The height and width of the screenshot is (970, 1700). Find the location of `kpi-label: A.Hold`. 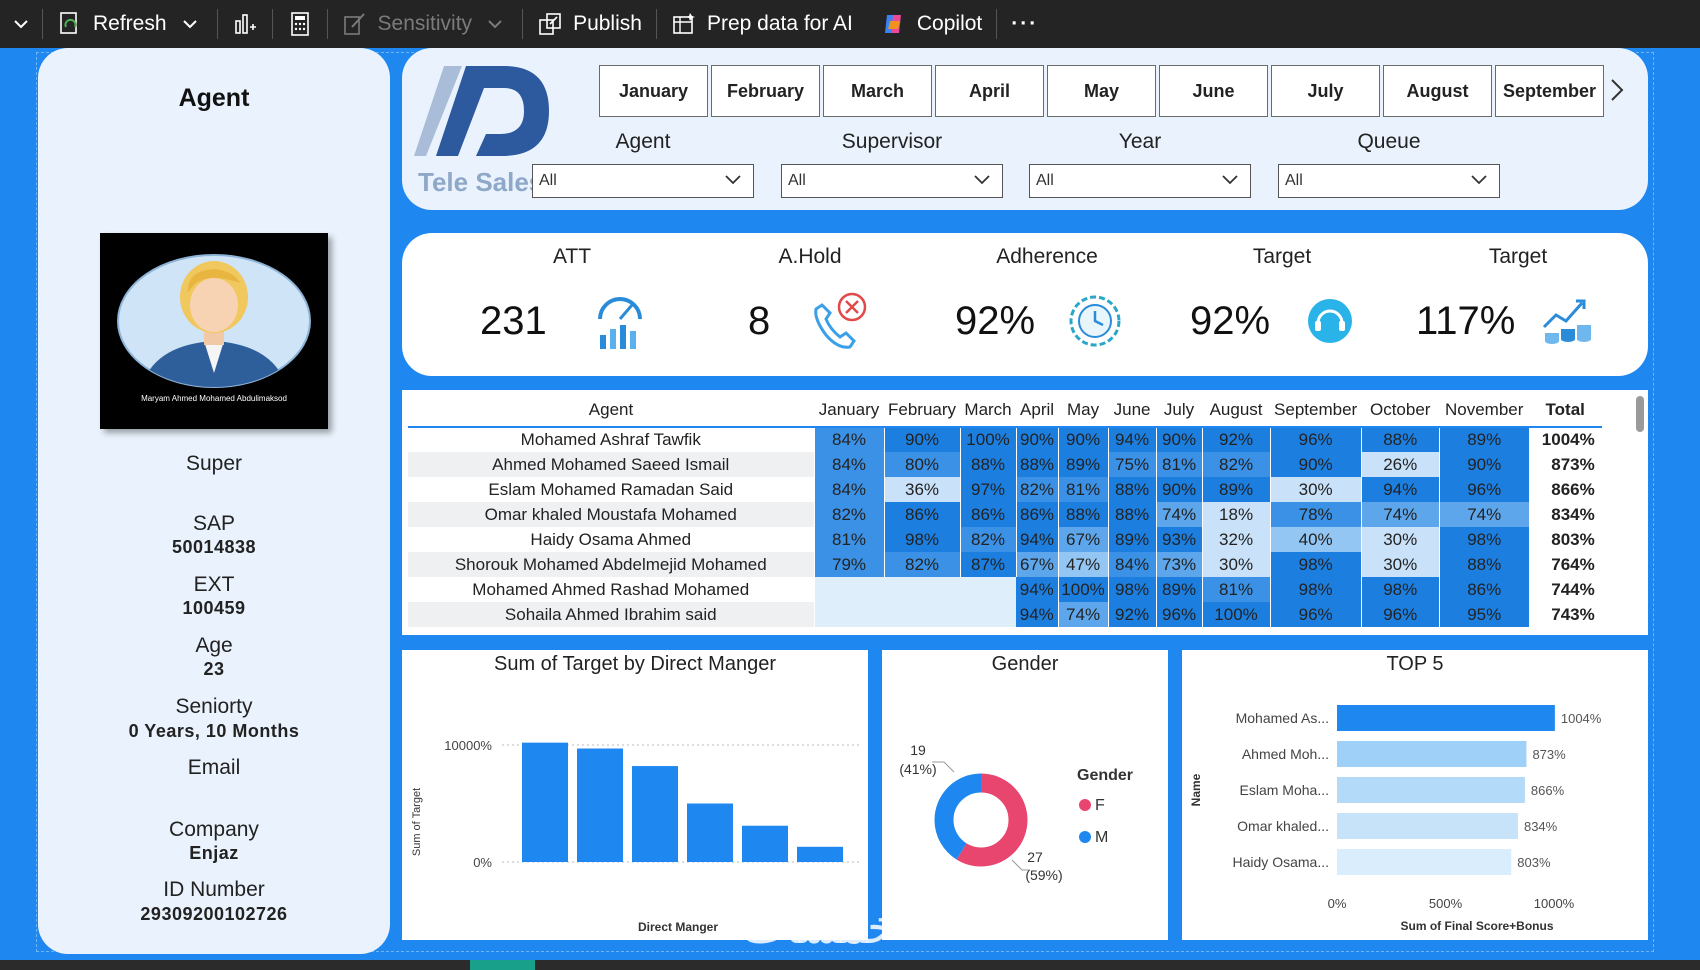

kpi-label: A.Hold is located at coordinates (810, 256).